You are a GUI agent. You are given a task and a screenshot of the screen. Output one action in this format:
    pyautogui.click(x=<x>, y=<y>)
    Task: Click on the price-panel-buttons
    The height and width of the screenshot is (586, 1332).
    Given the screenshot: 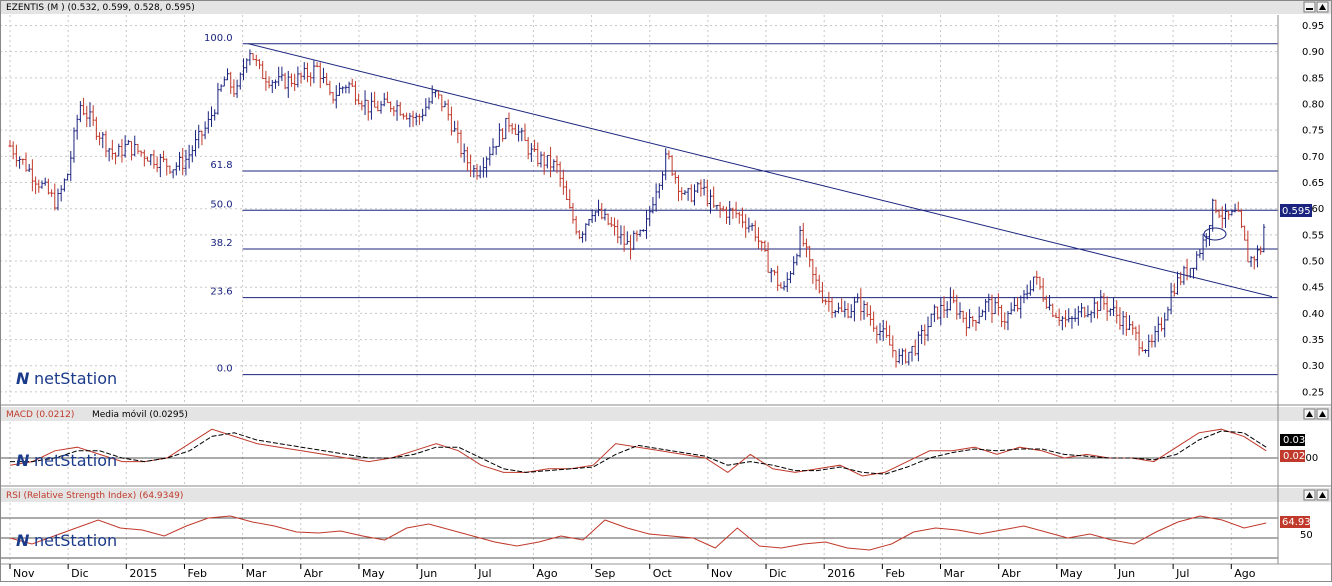 What is the action you would take?
    pyautogui.click(x=1316, y=7)
    